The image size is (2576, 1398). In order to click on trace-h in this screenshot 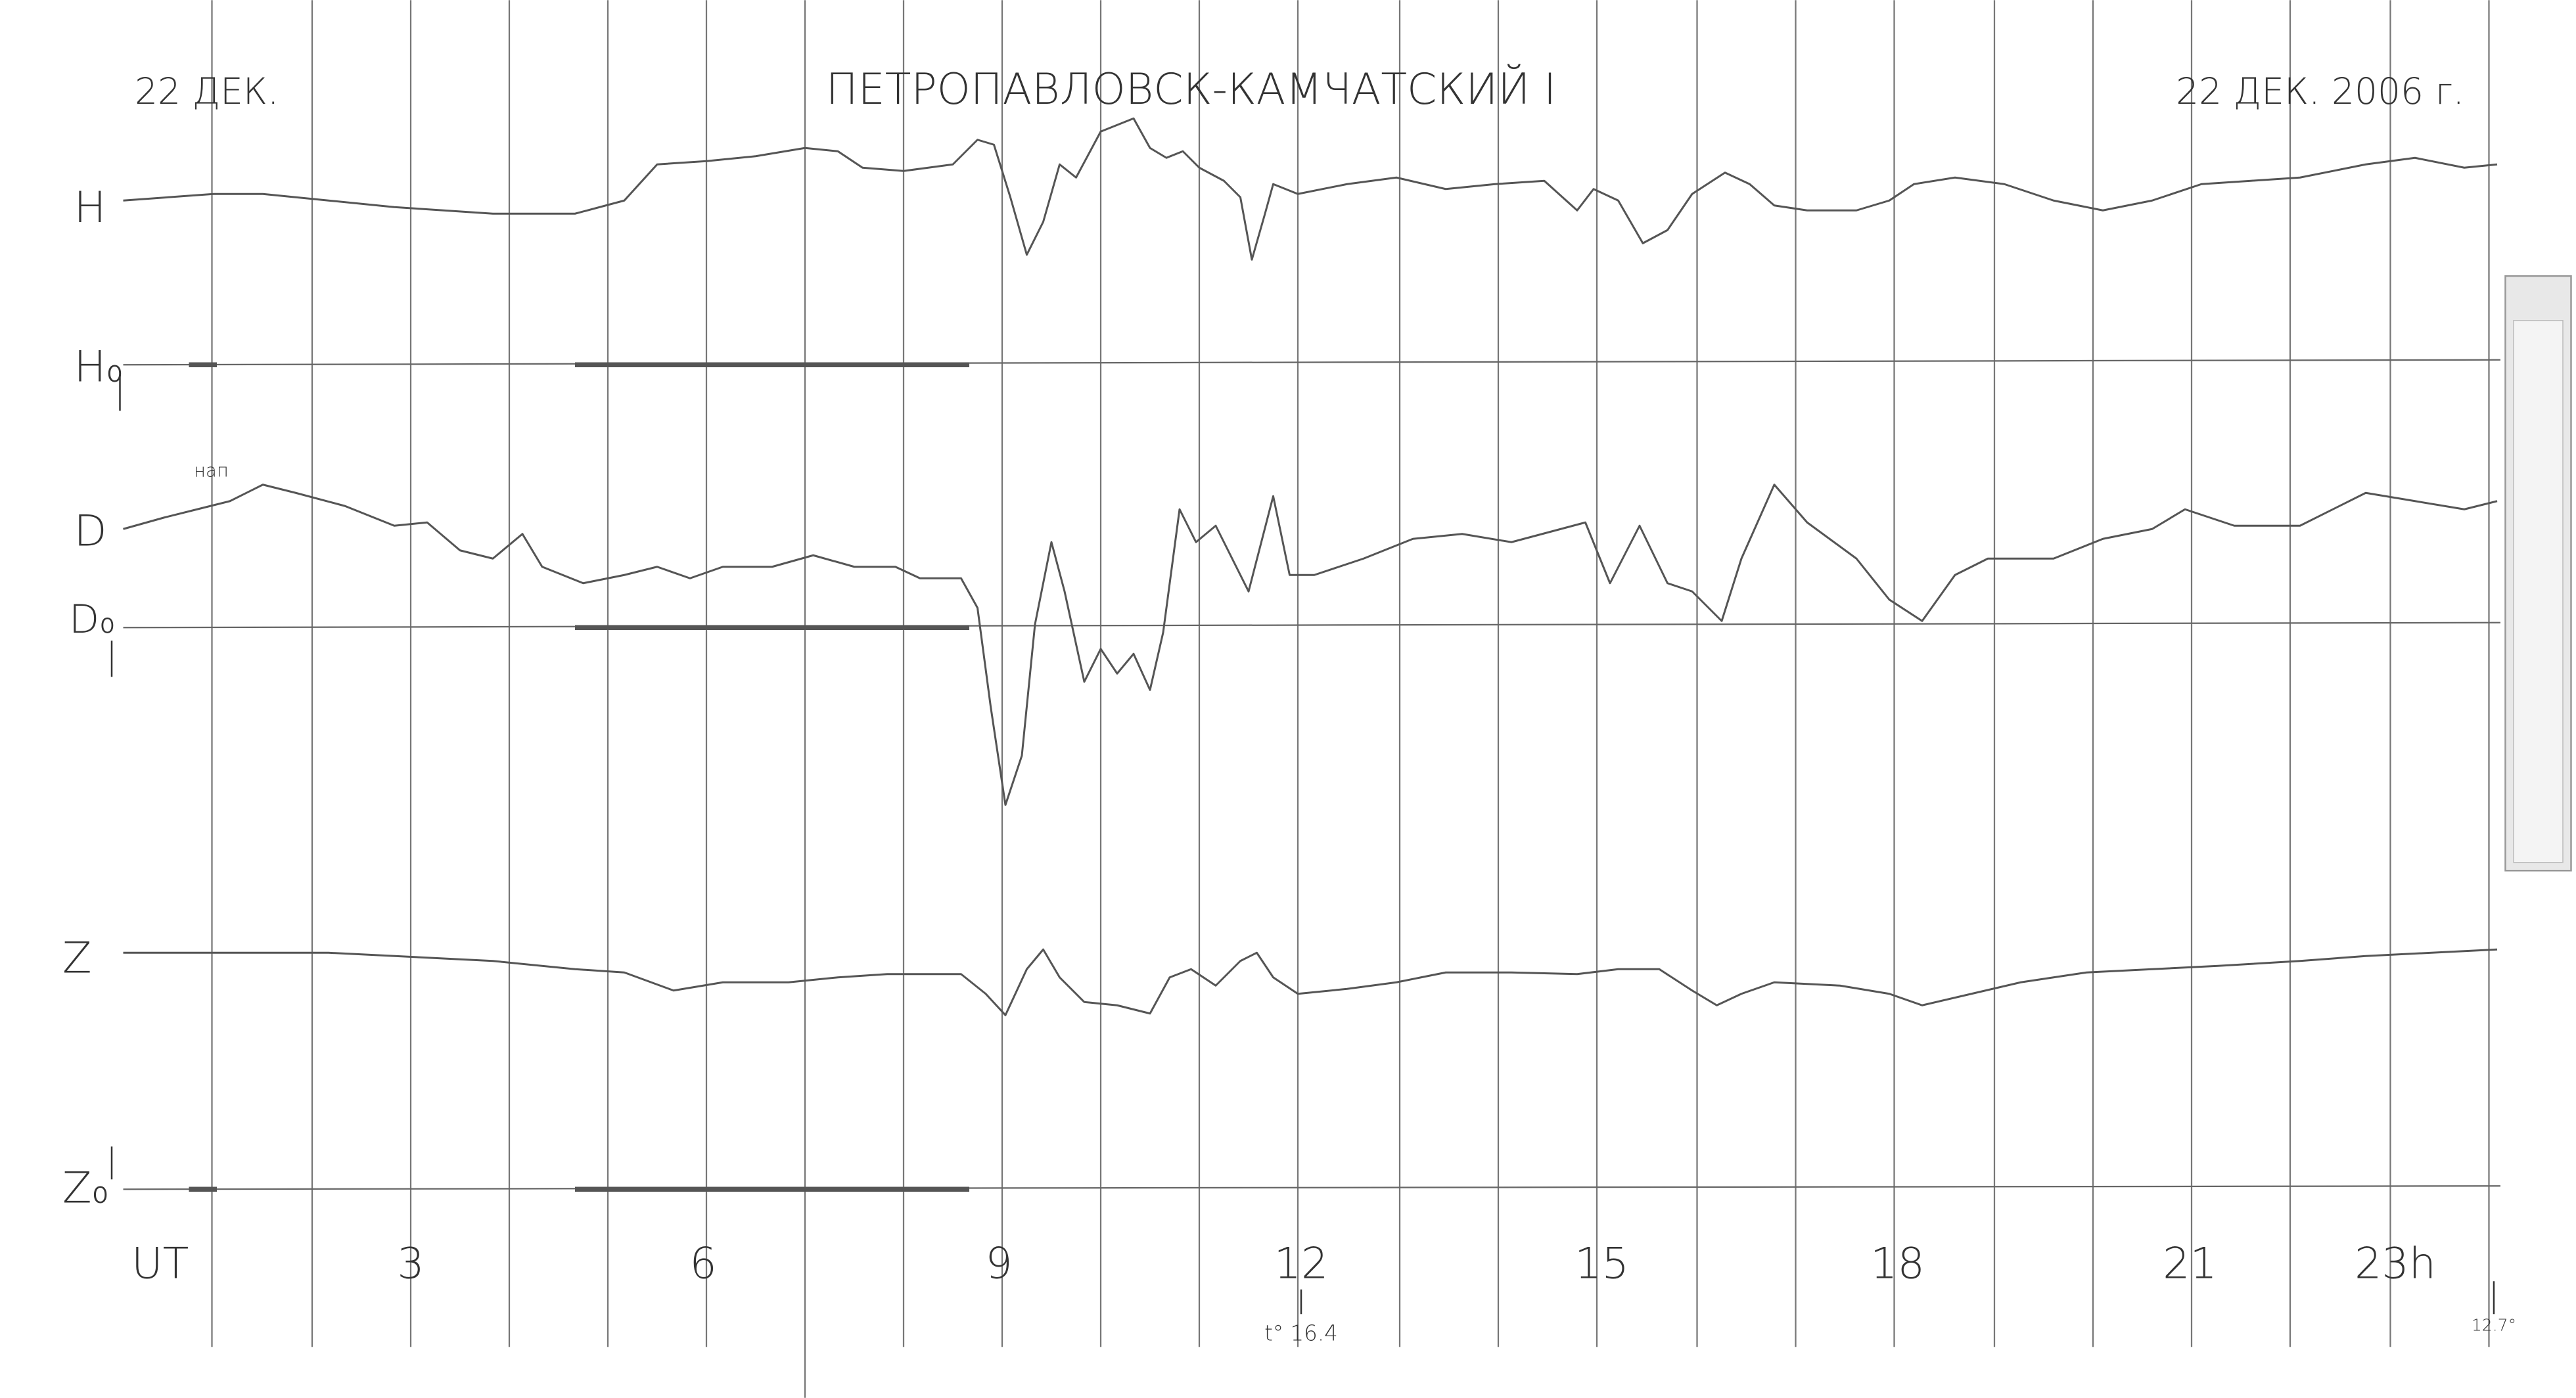, I will do `click(1310, 189)`.